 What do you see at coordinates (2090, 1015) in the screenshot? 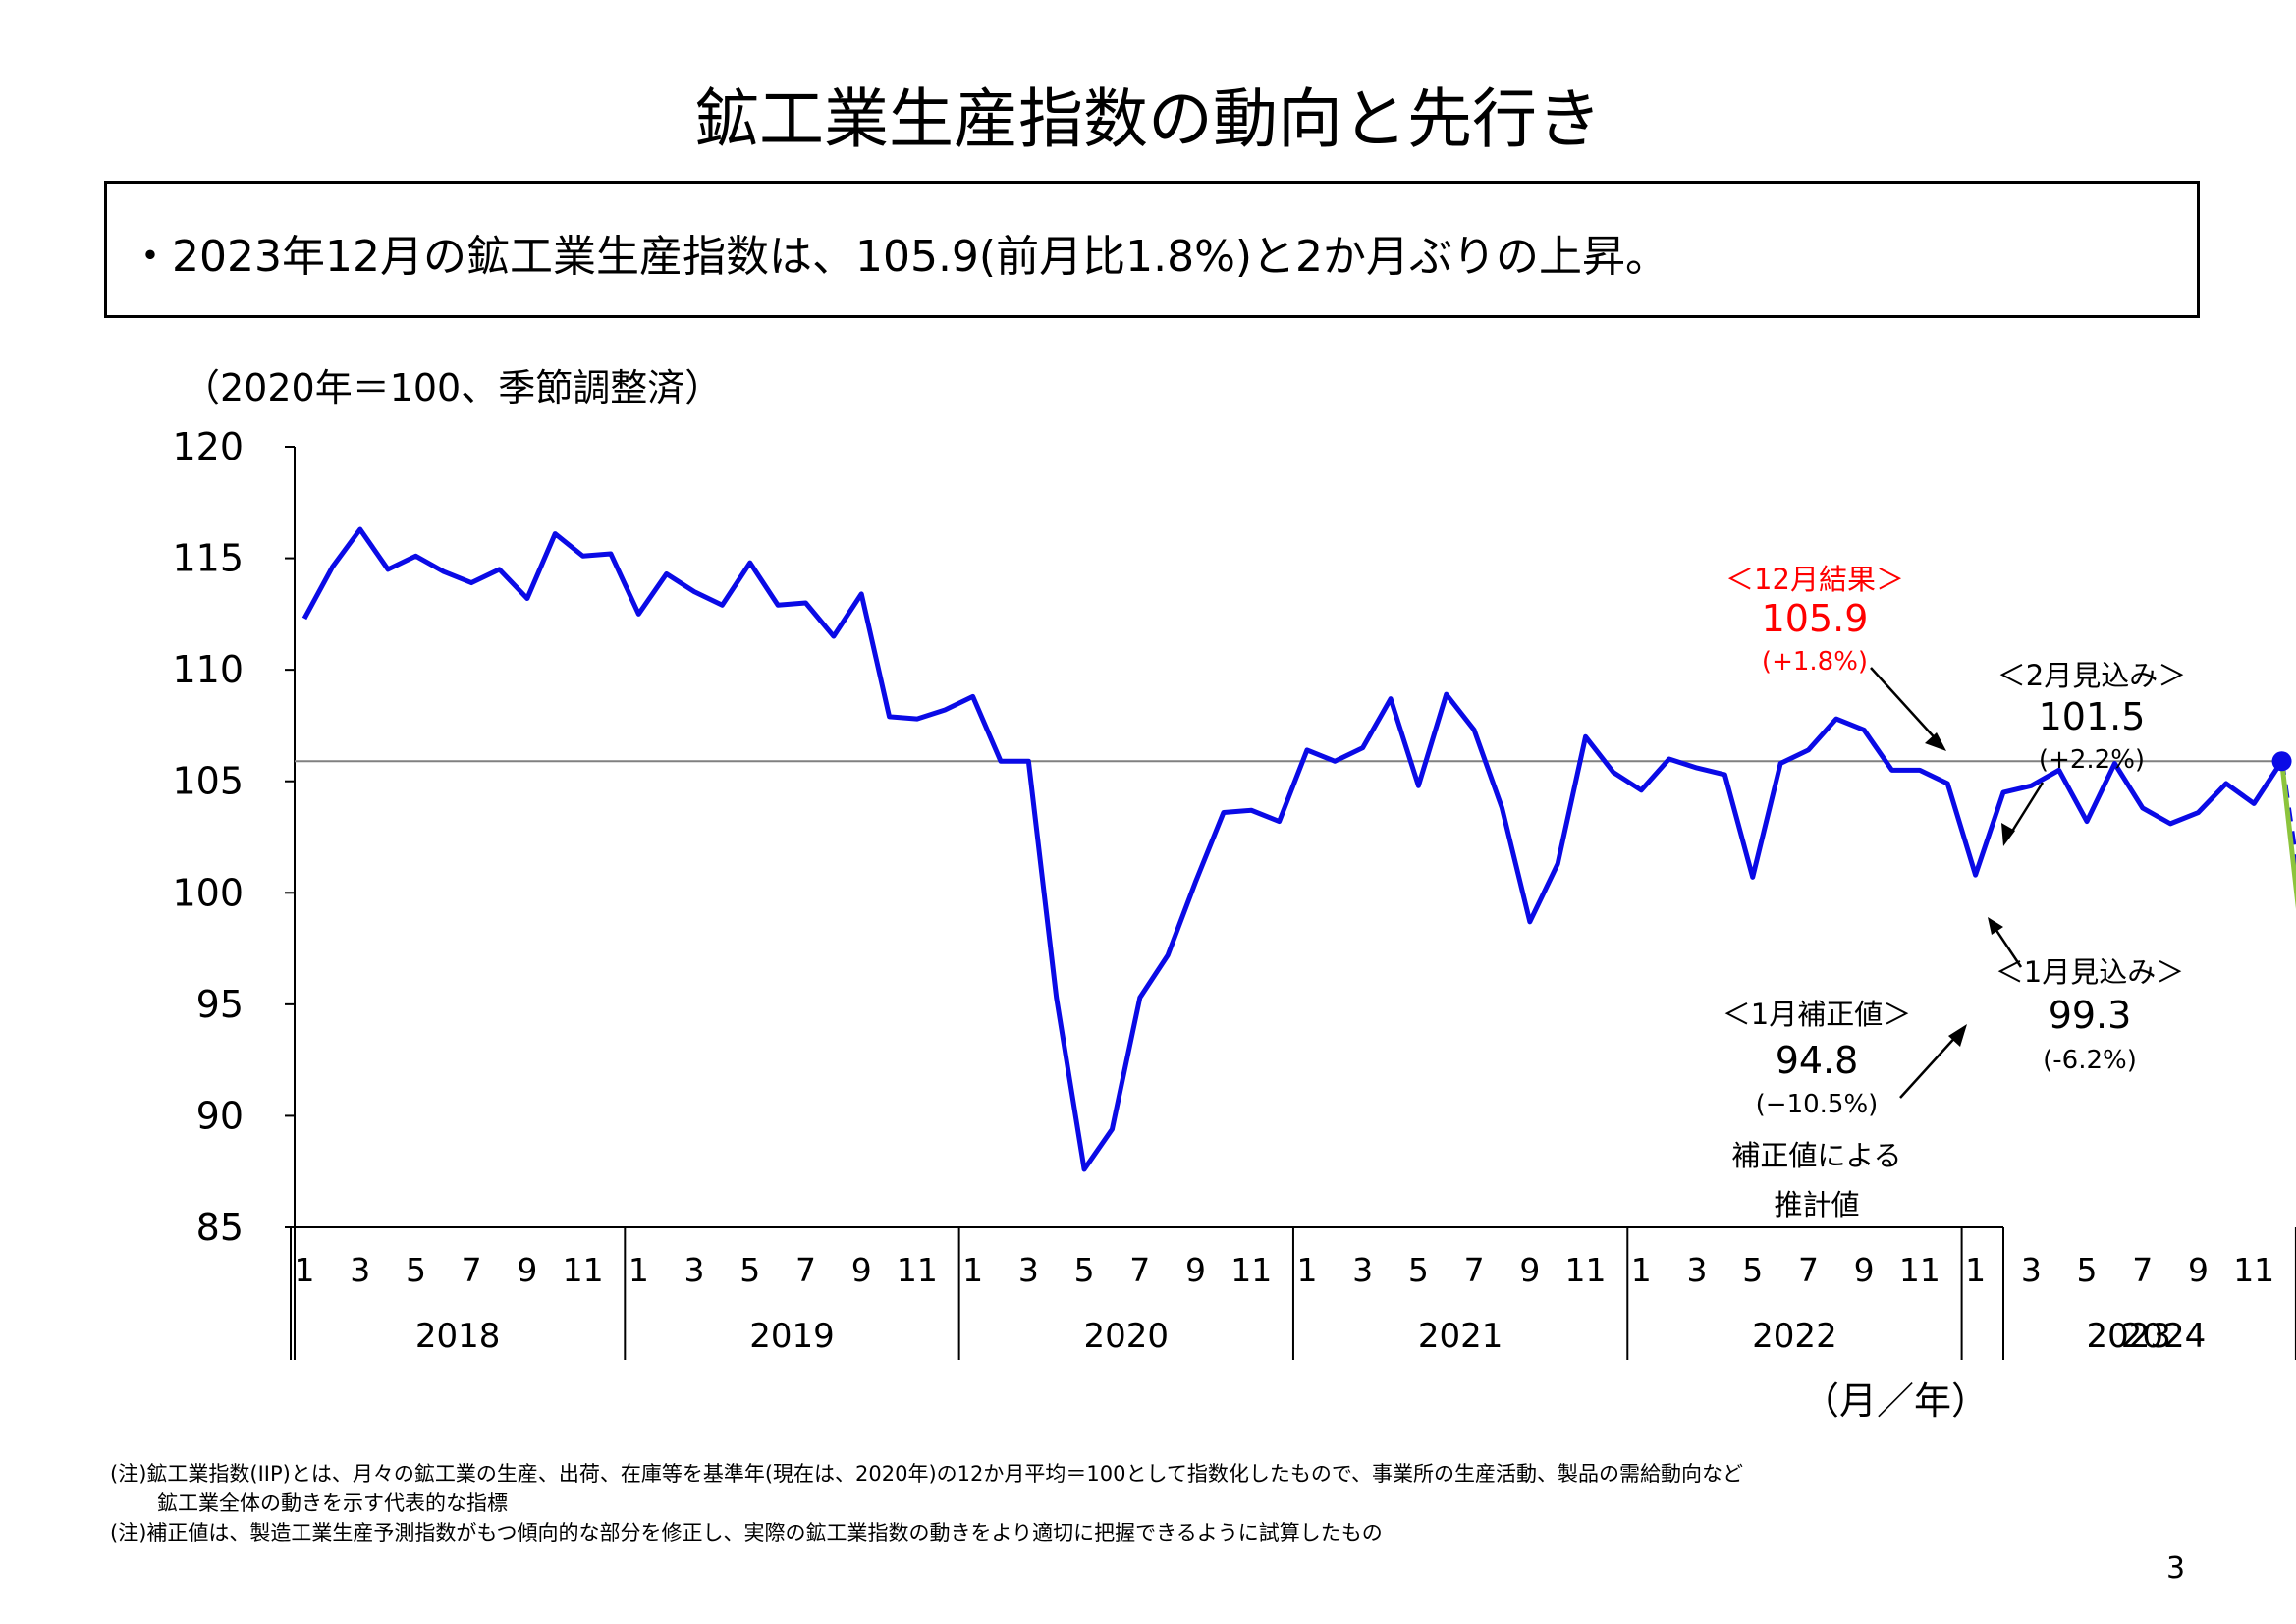
I see `jan-forecast-value: 99.3` at bounding box center [2090, 1015].